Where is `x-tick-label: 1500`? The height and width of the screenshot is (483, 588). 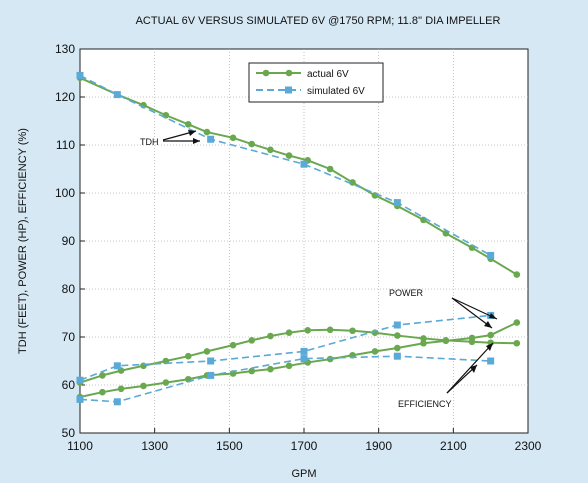 x-tick-label: 1500 is located at coordinates (229, 446).